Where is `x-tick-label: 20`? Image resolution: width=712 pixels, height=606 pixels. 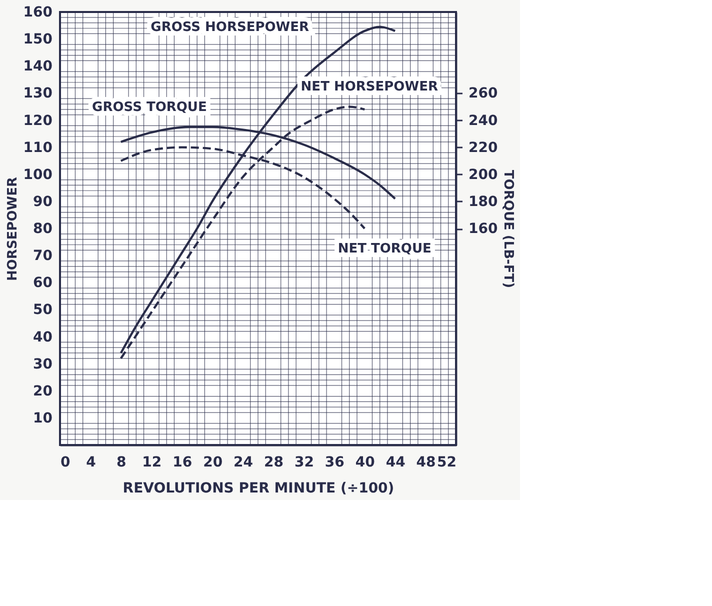
x-tick-label: 20 is located at coordinates (213, 462).